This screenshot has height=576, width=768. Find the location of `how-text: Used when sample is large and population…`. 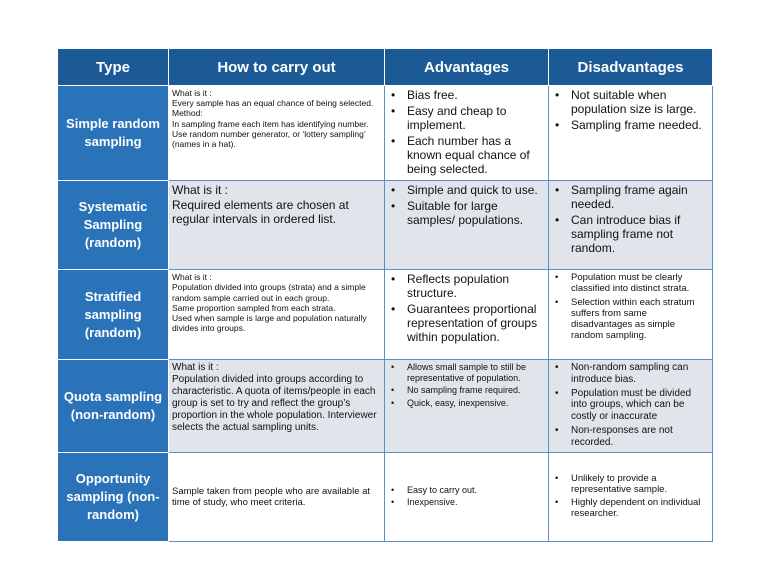

how-text: Used when sample is large and population… is located at coordinates (269, 323).